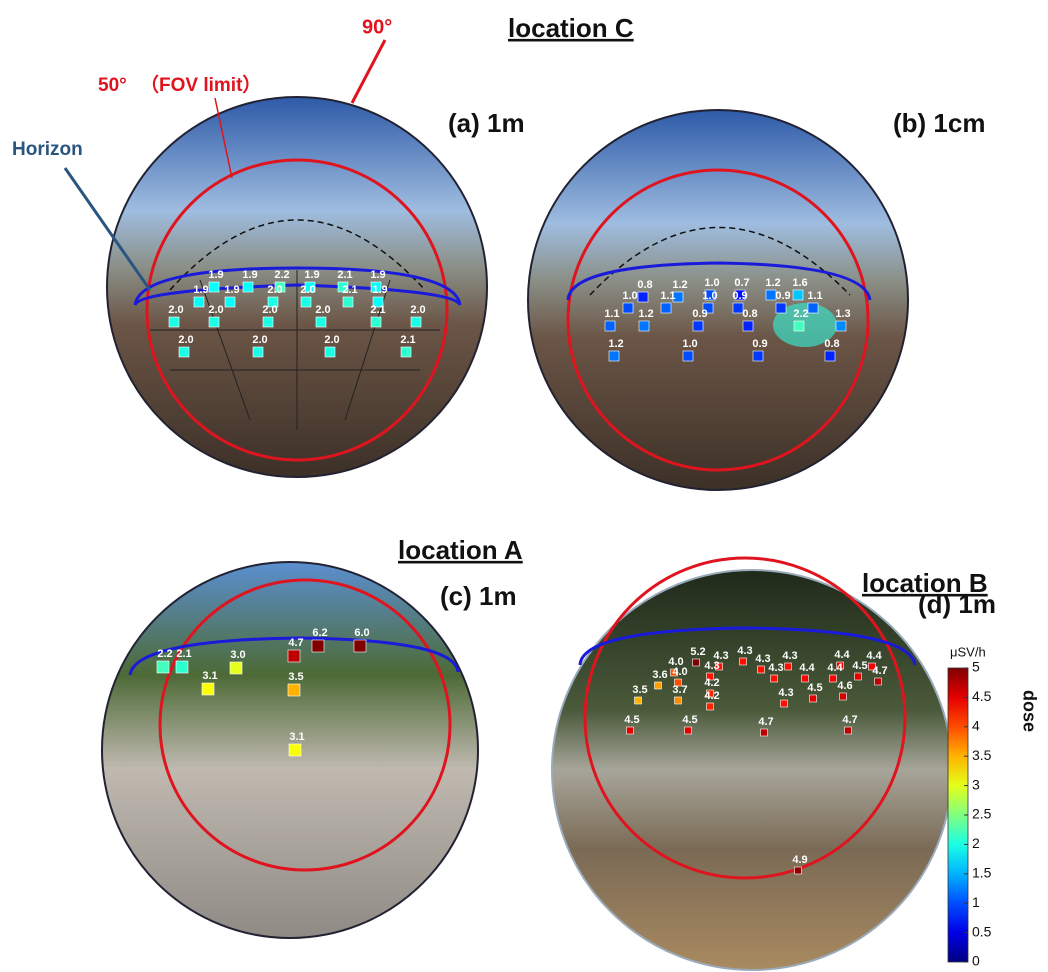 This screenshot has width=1048, height=972. Describe the element at coordinates (697, 652) in the screenshot. I see `dose-label: 5.2` at that location.